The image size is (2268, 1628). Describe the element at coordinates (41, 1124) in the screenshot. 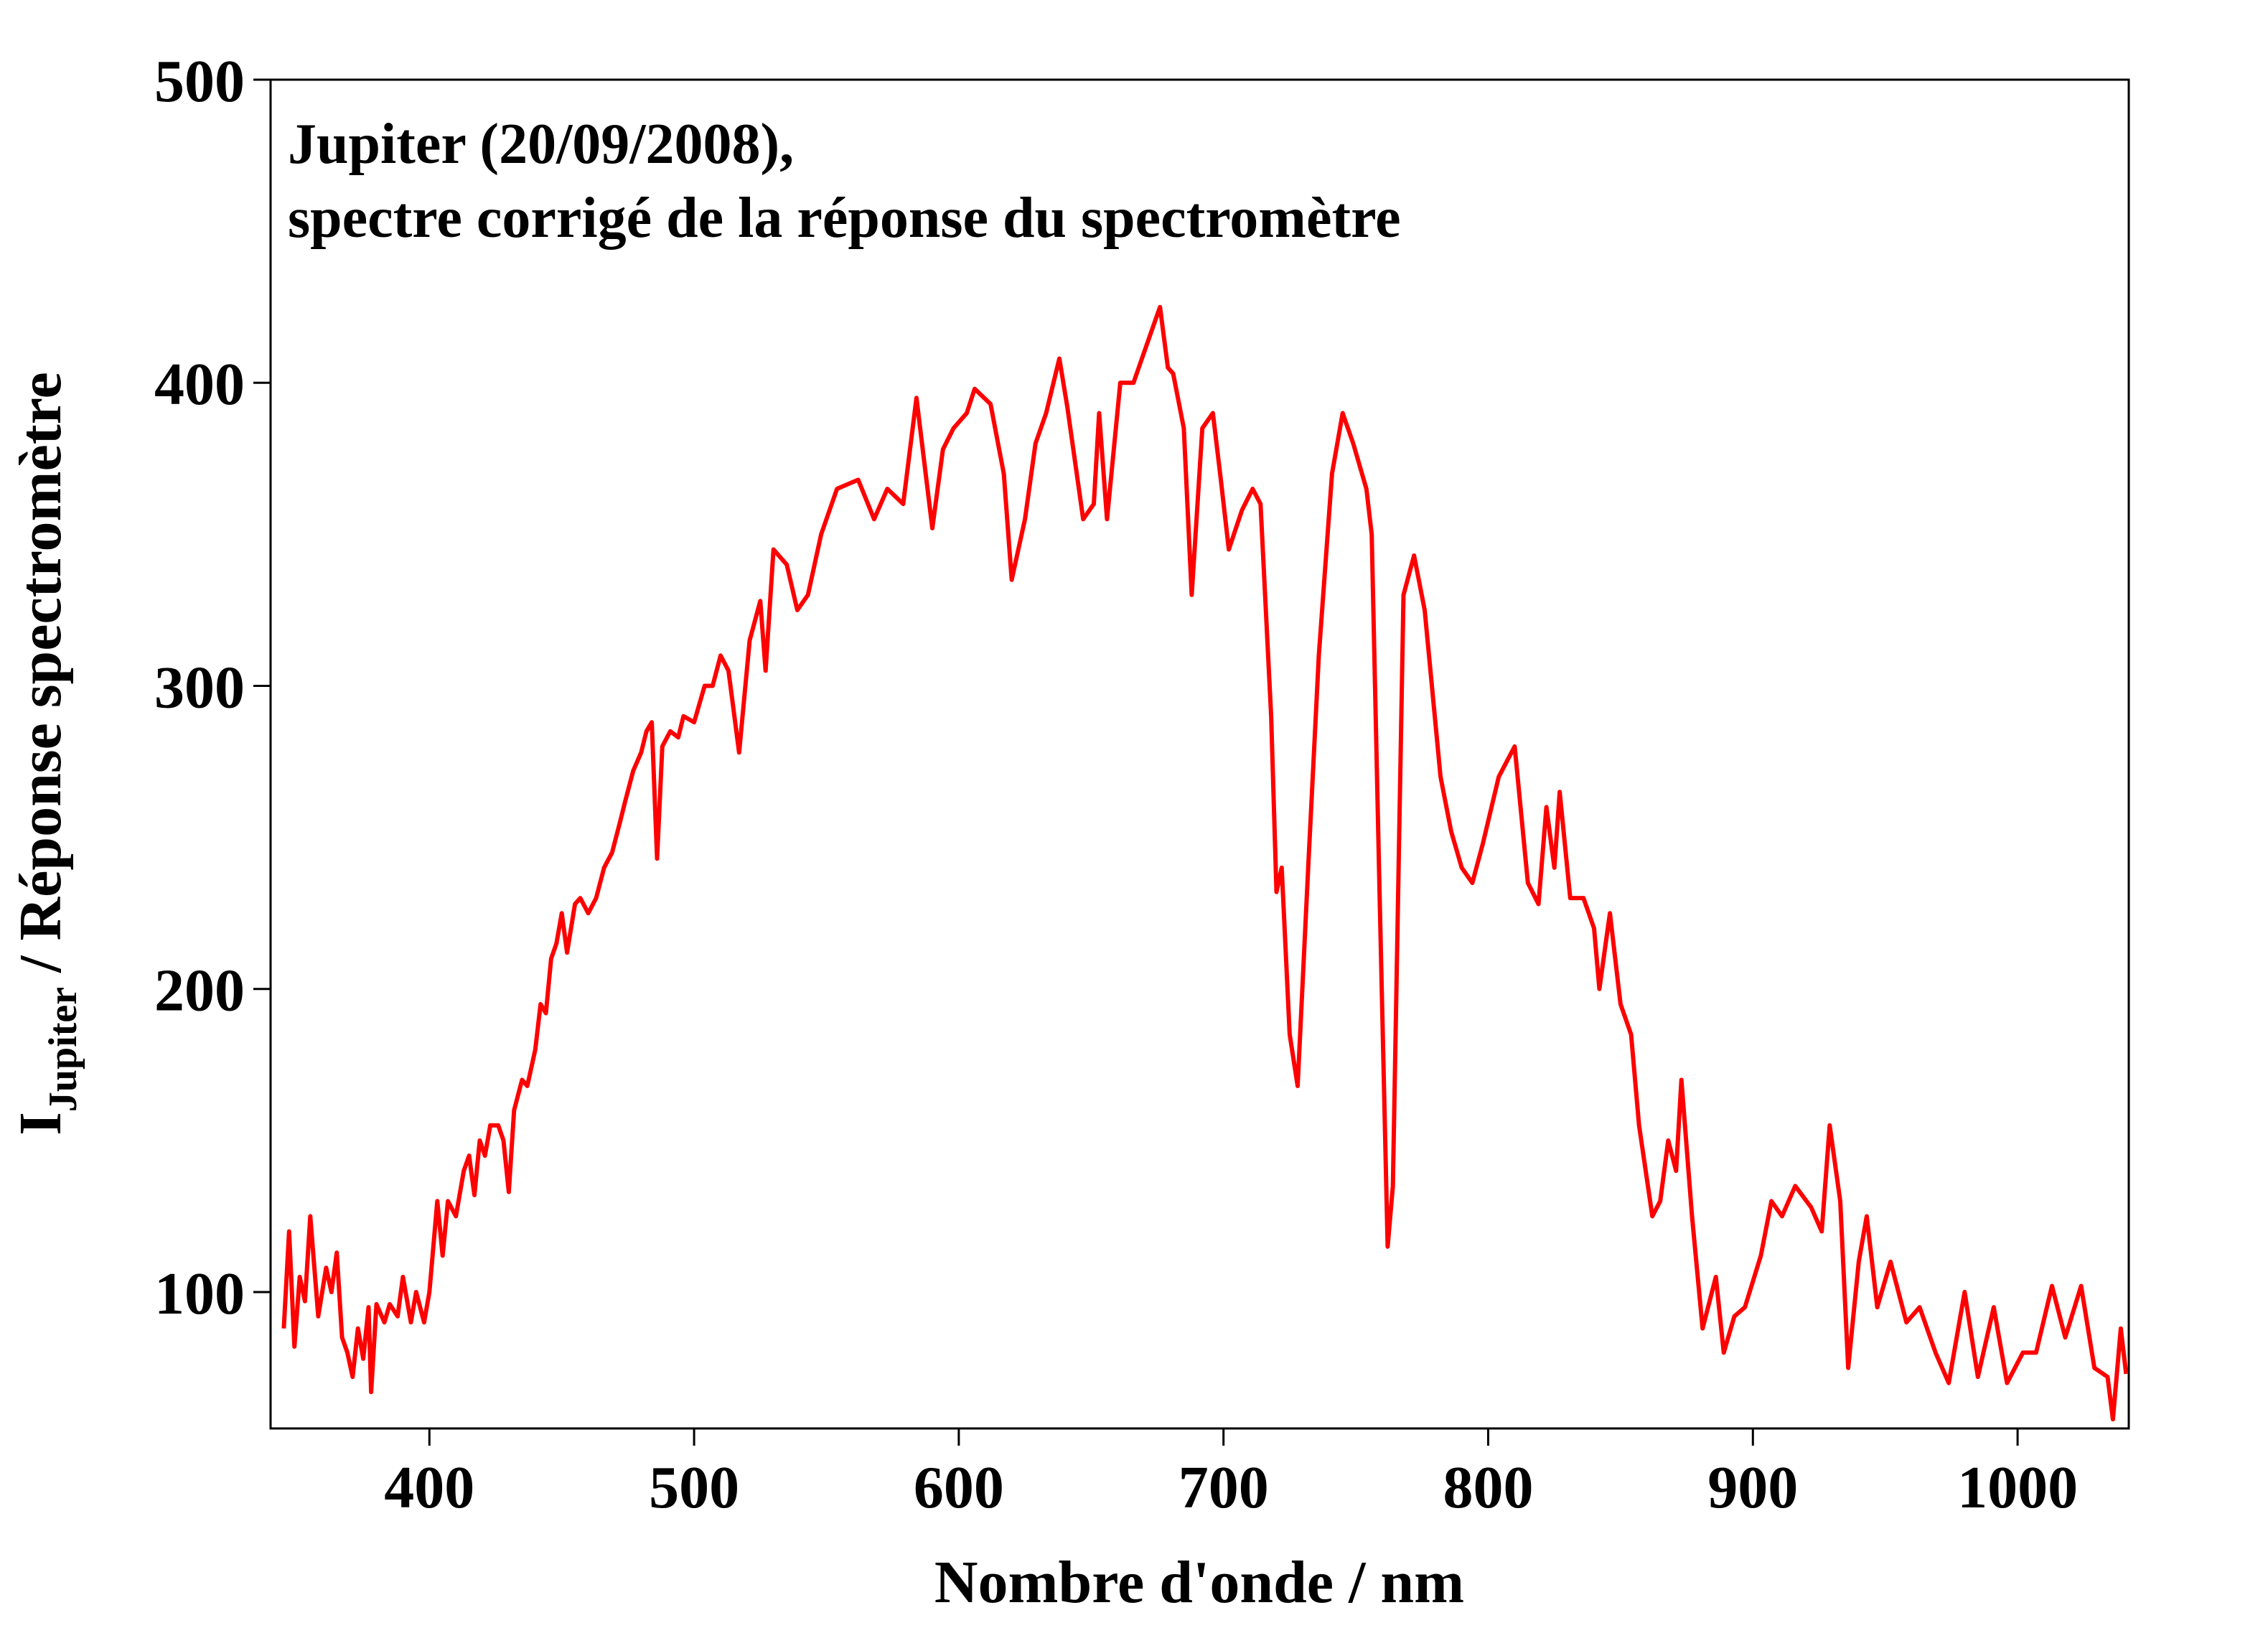

I see `y-axis-title-part: I` at that location.